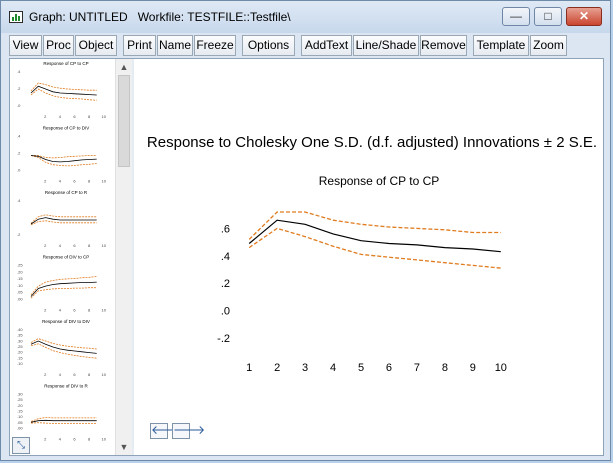 The height and width of the screenshot is (463, 613). I want to click on print-button: Print, so click(139, 45).